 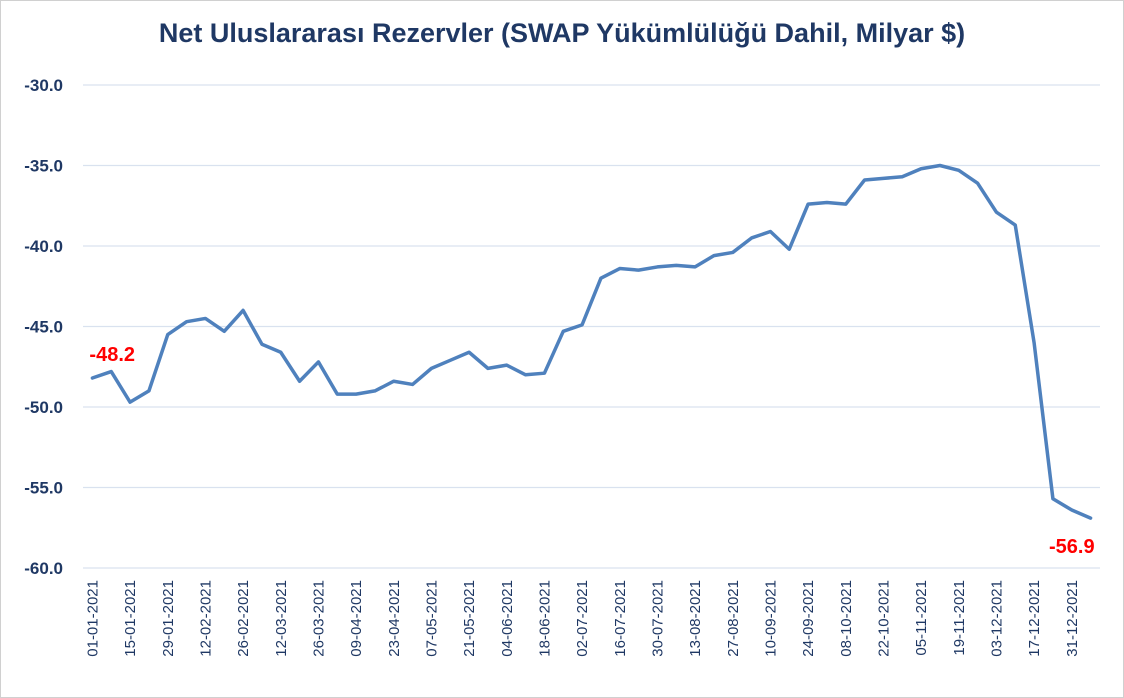 I want to click on x-tick-label: 12-03-2021, so click(x=281, y=618).